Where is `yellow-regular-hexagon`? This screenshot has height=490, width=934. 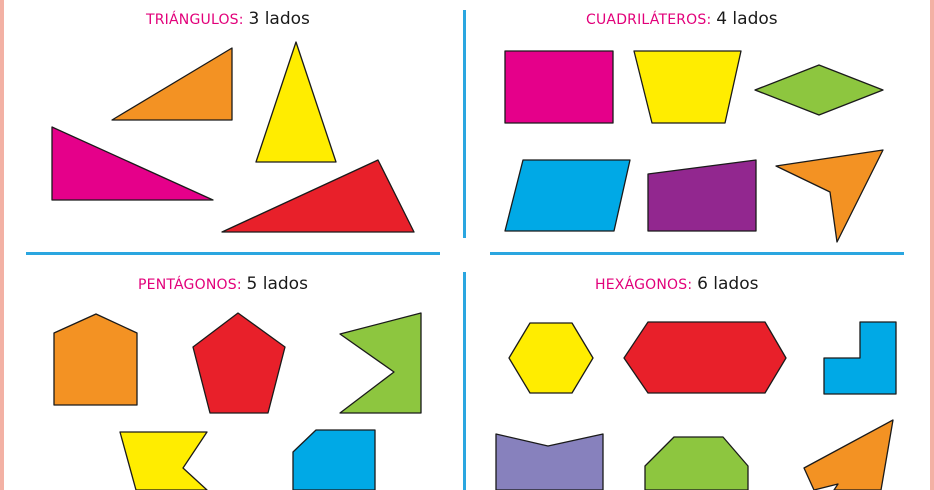 yellow-regular-hexagon is located at coordinates (551, 358).